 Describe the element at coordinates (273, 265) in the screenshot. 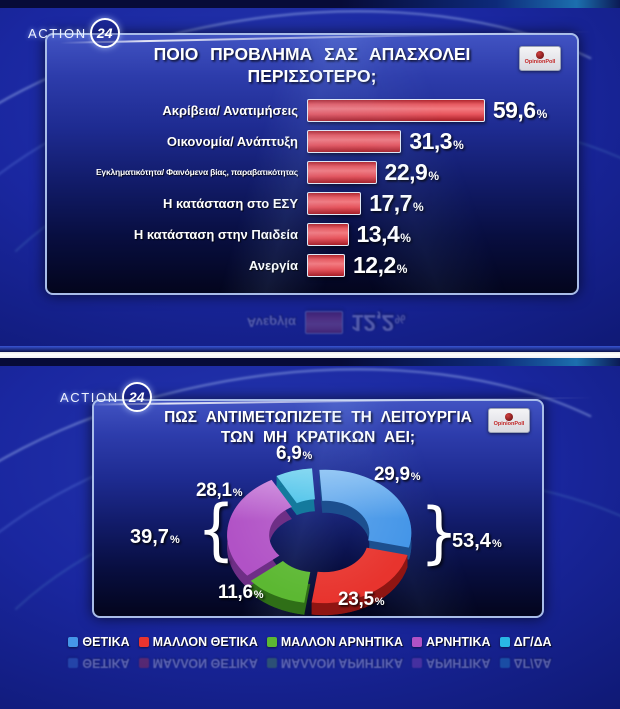

I see `bar-category-label: Ανεργία` at that location.